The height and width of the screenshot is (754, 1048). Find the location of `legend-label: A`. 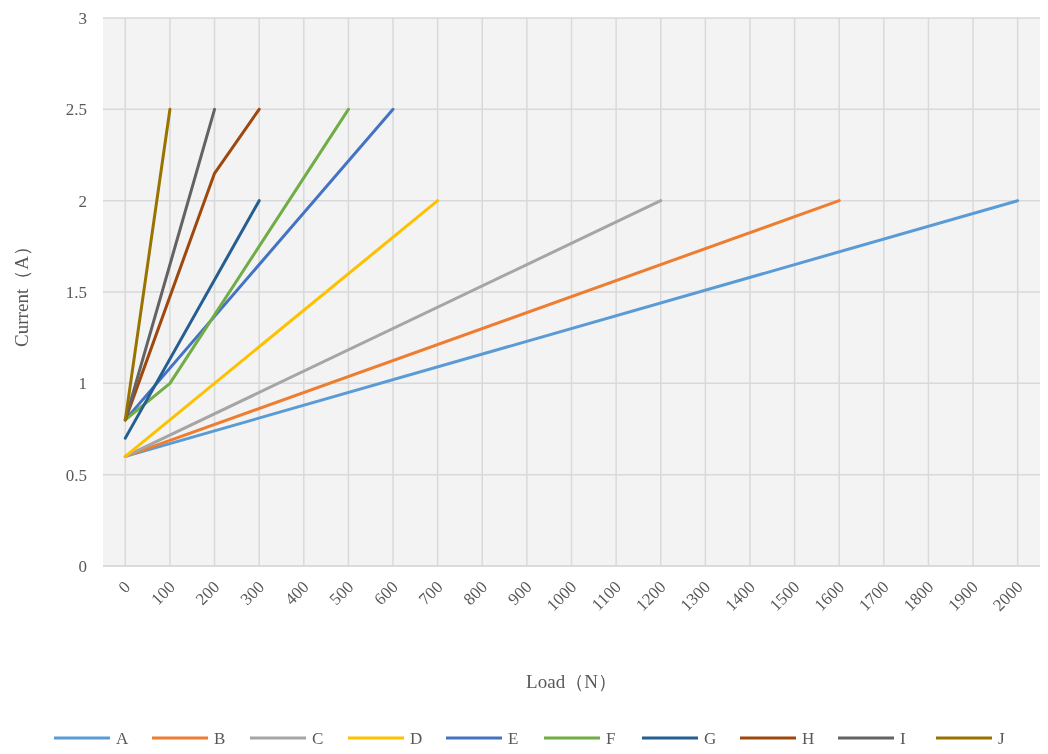

legend-label: A is located at coordinates (122, 738).